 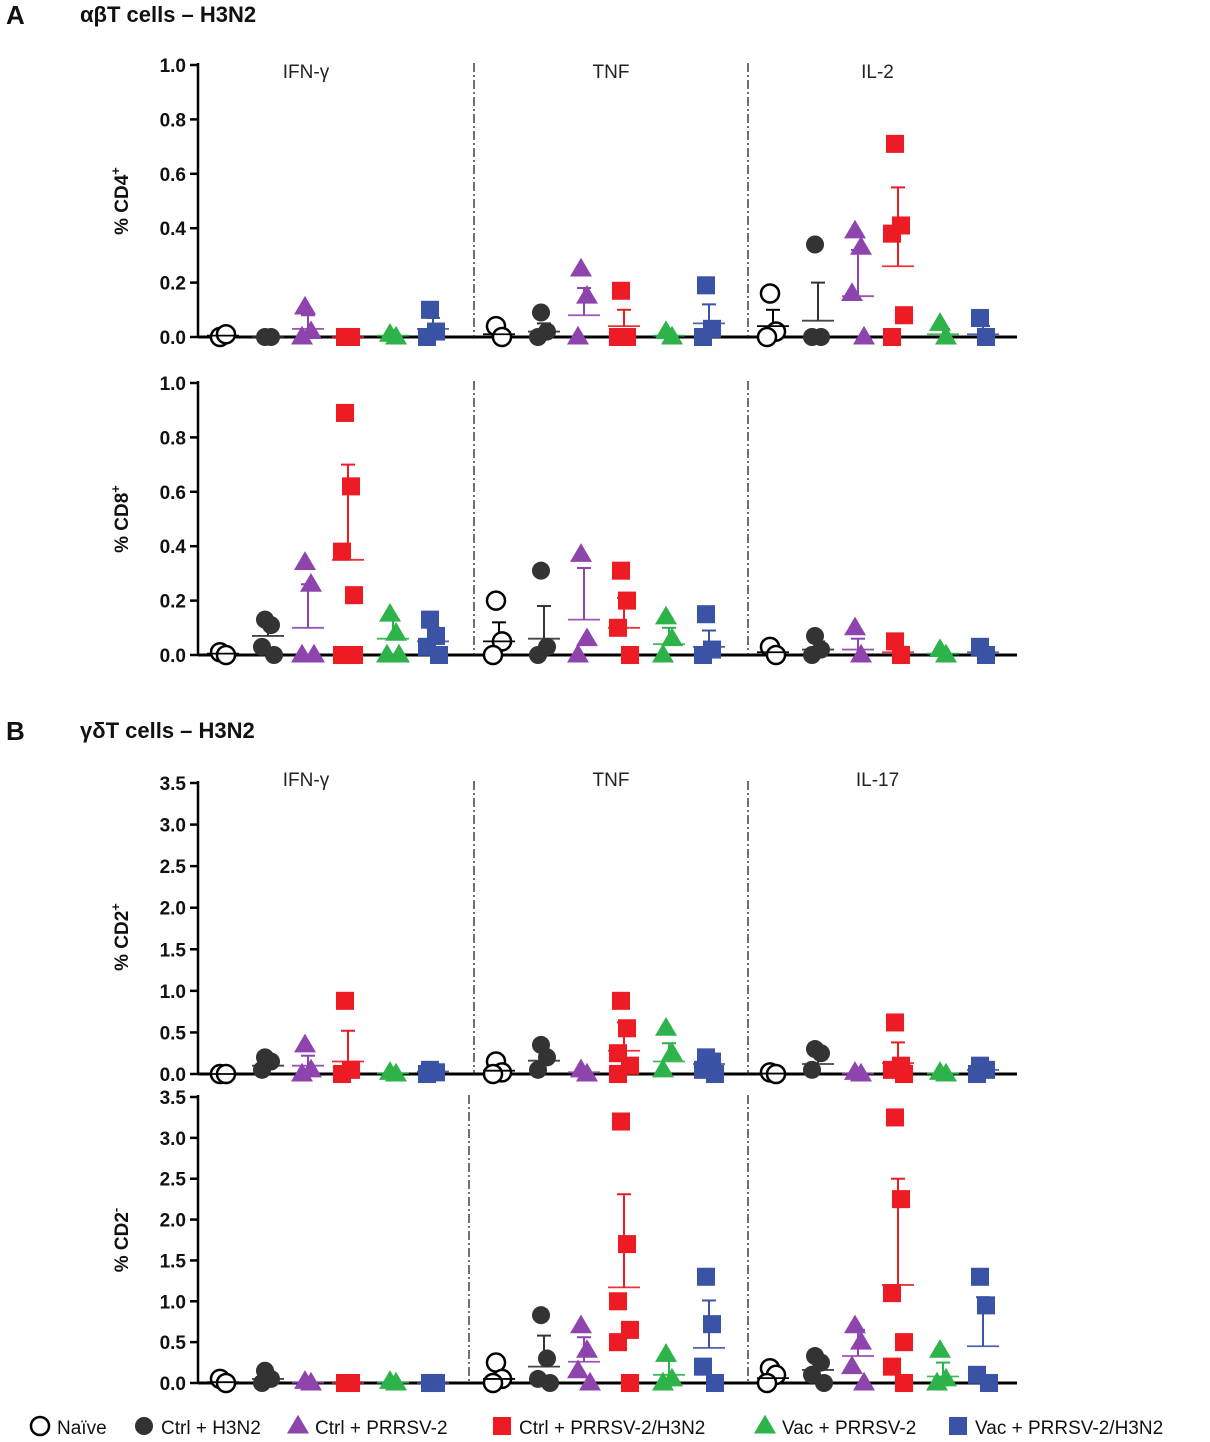 I want to click on y-axis-title: % CD8+, so click(x=120, y=519).